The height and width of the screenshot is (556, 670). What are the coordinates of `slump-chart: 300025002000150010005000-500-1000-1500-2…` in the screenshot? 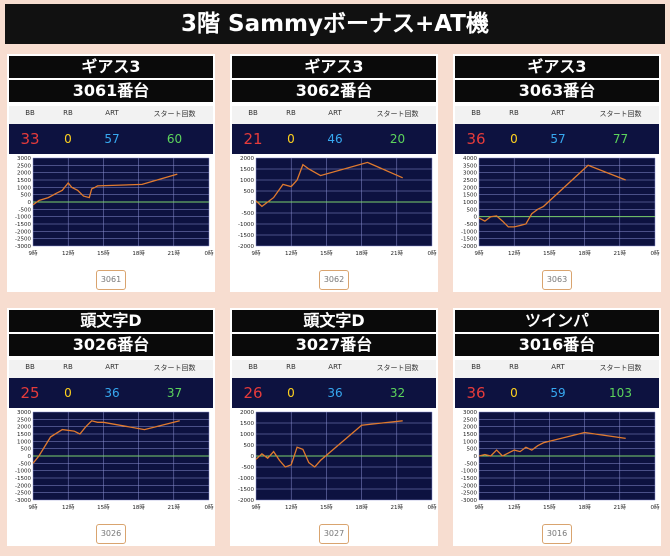 It's located at (560, 460).